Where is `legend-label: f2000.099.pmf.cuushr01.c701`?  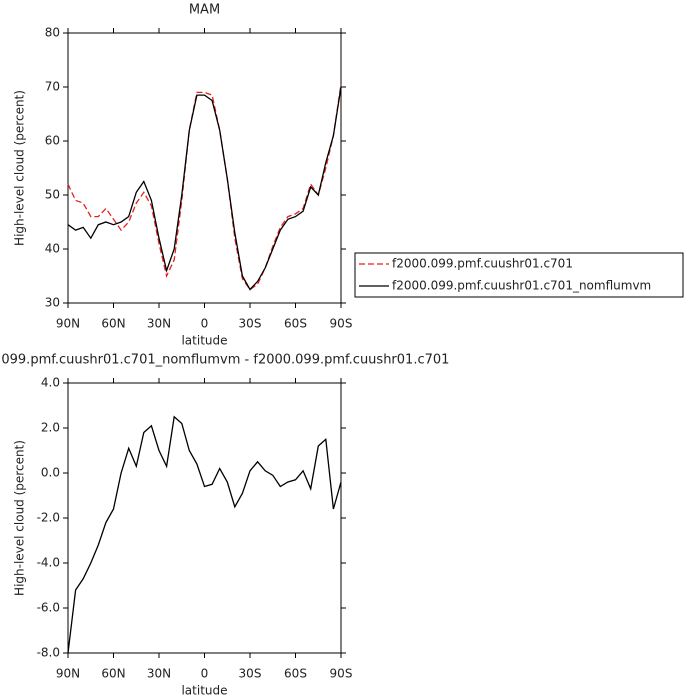
legend-label: f2000.099.pmf.cuushr01.c701 is located at coordinates (482, 264).